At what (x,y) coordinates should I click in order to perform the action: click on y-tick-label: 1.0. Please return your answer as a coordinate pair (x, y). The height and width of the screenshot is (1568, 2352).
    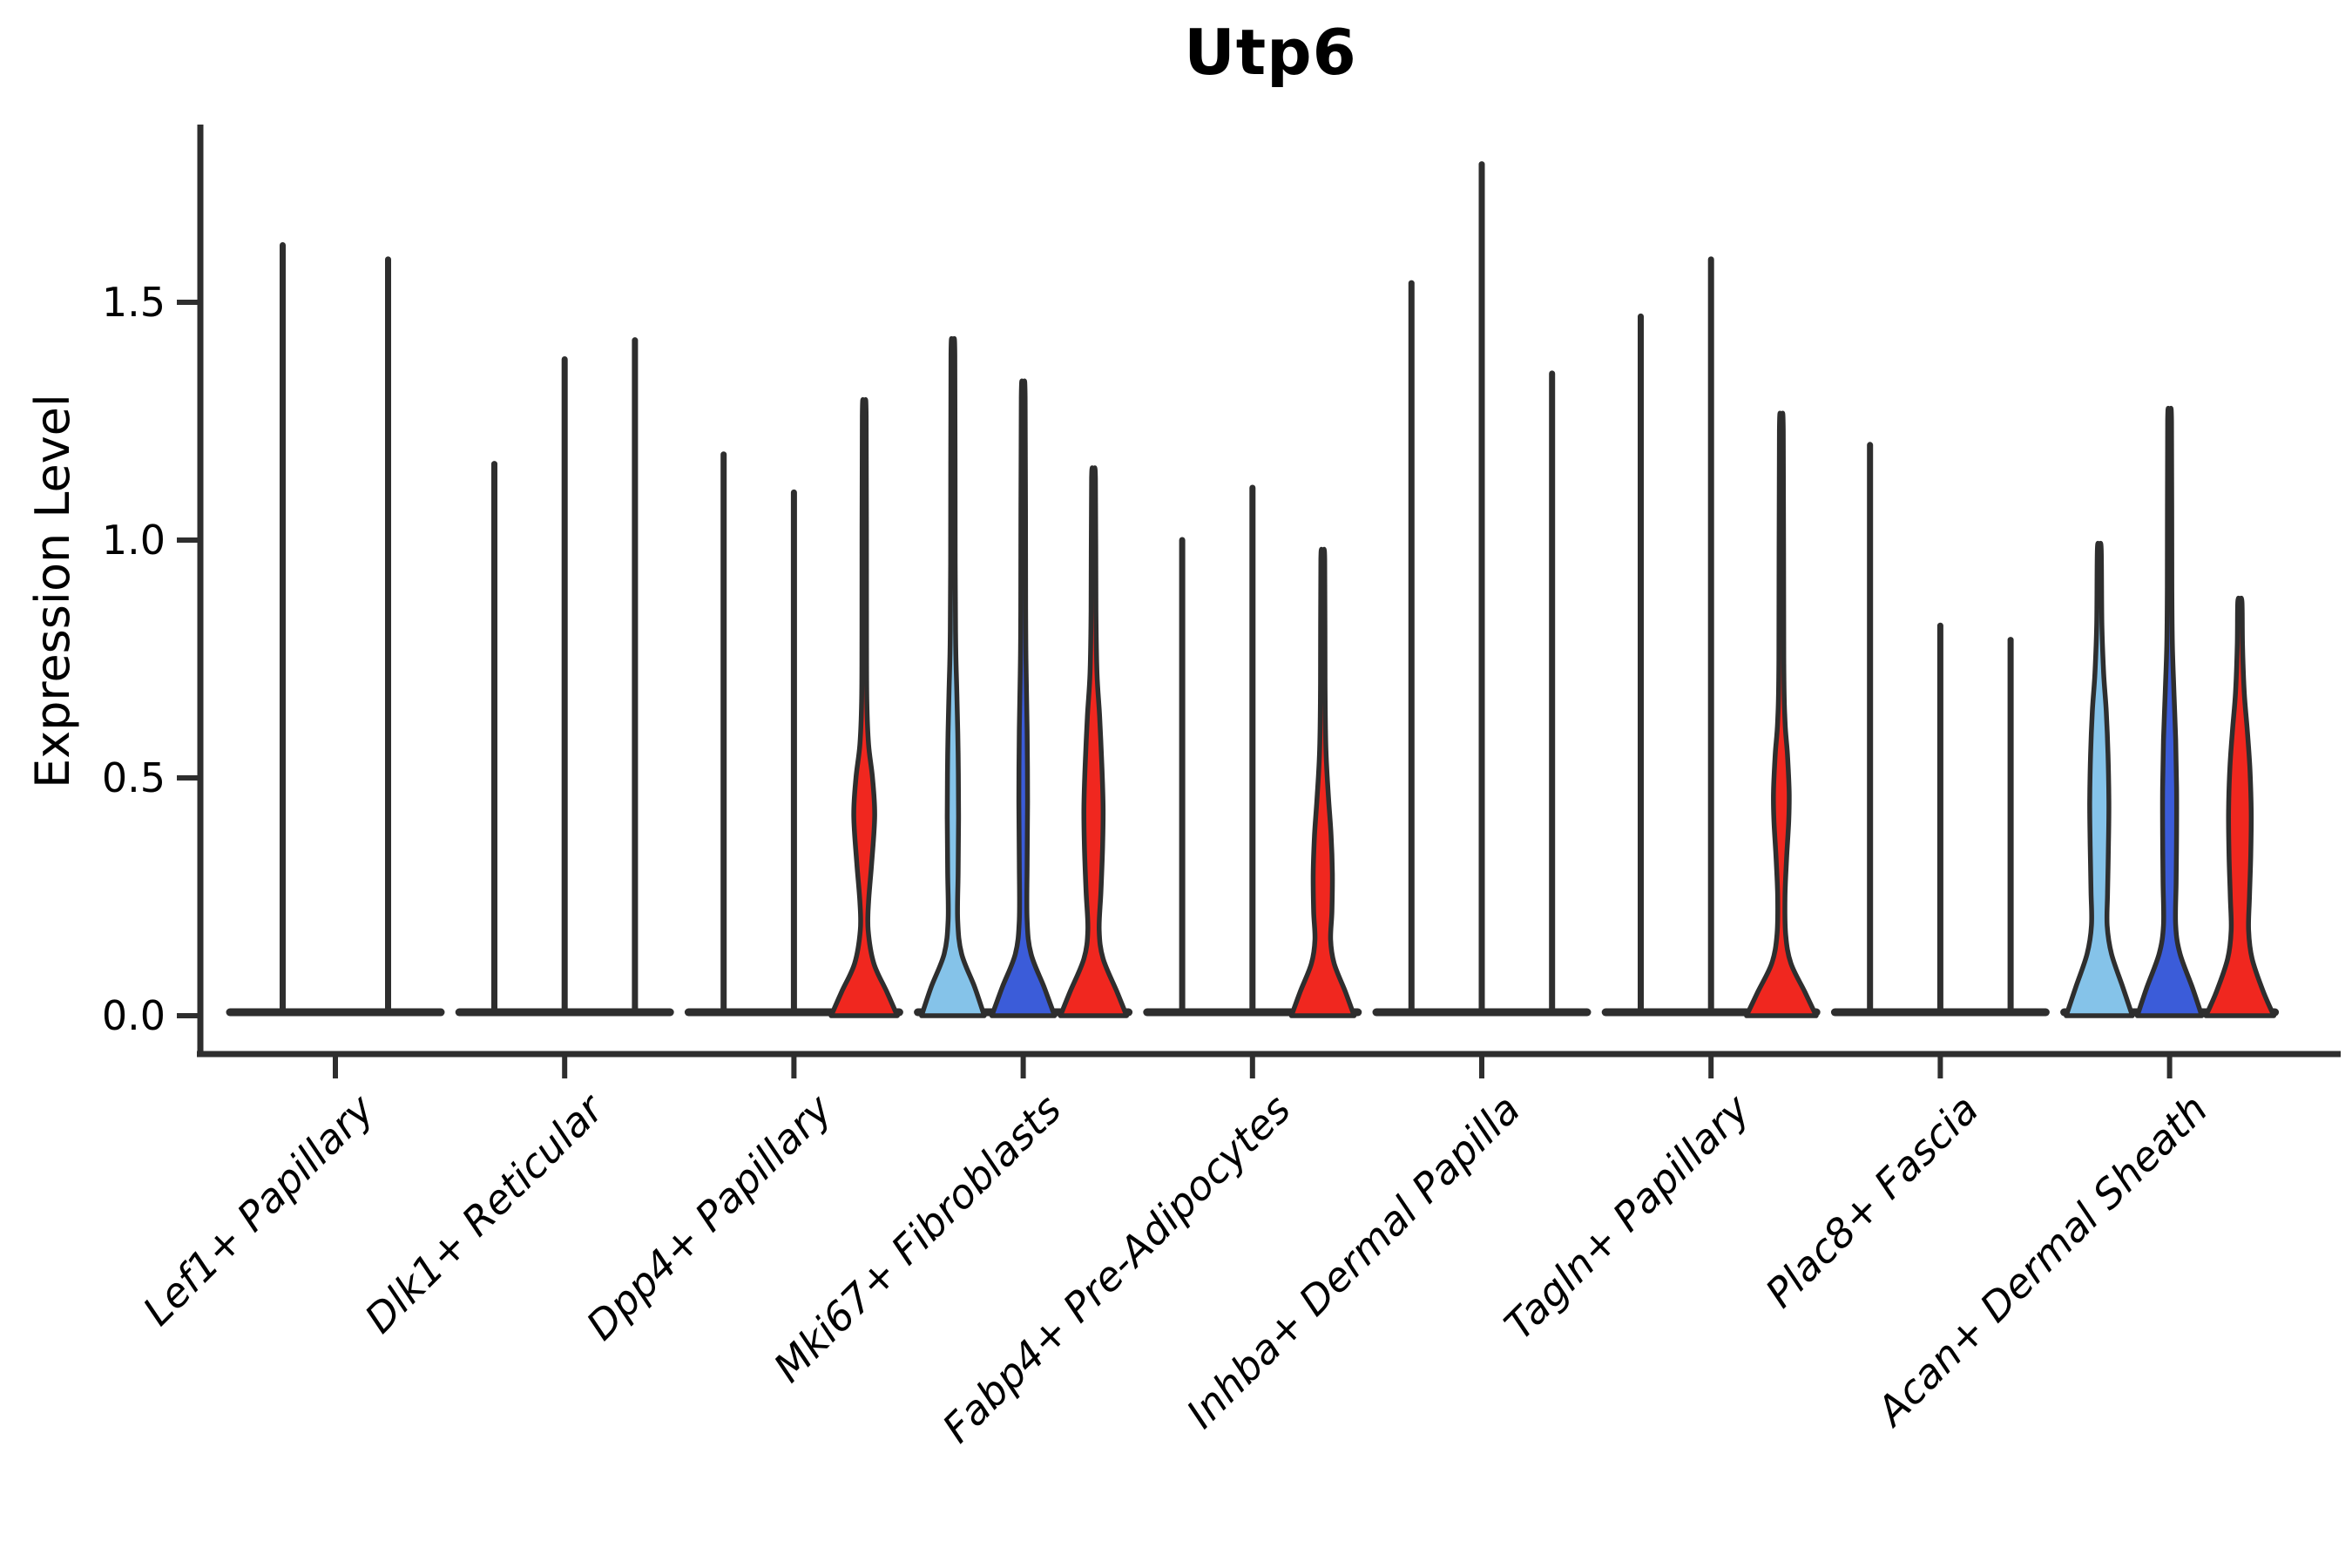
    Looking at the image, I should click on (134, 540).